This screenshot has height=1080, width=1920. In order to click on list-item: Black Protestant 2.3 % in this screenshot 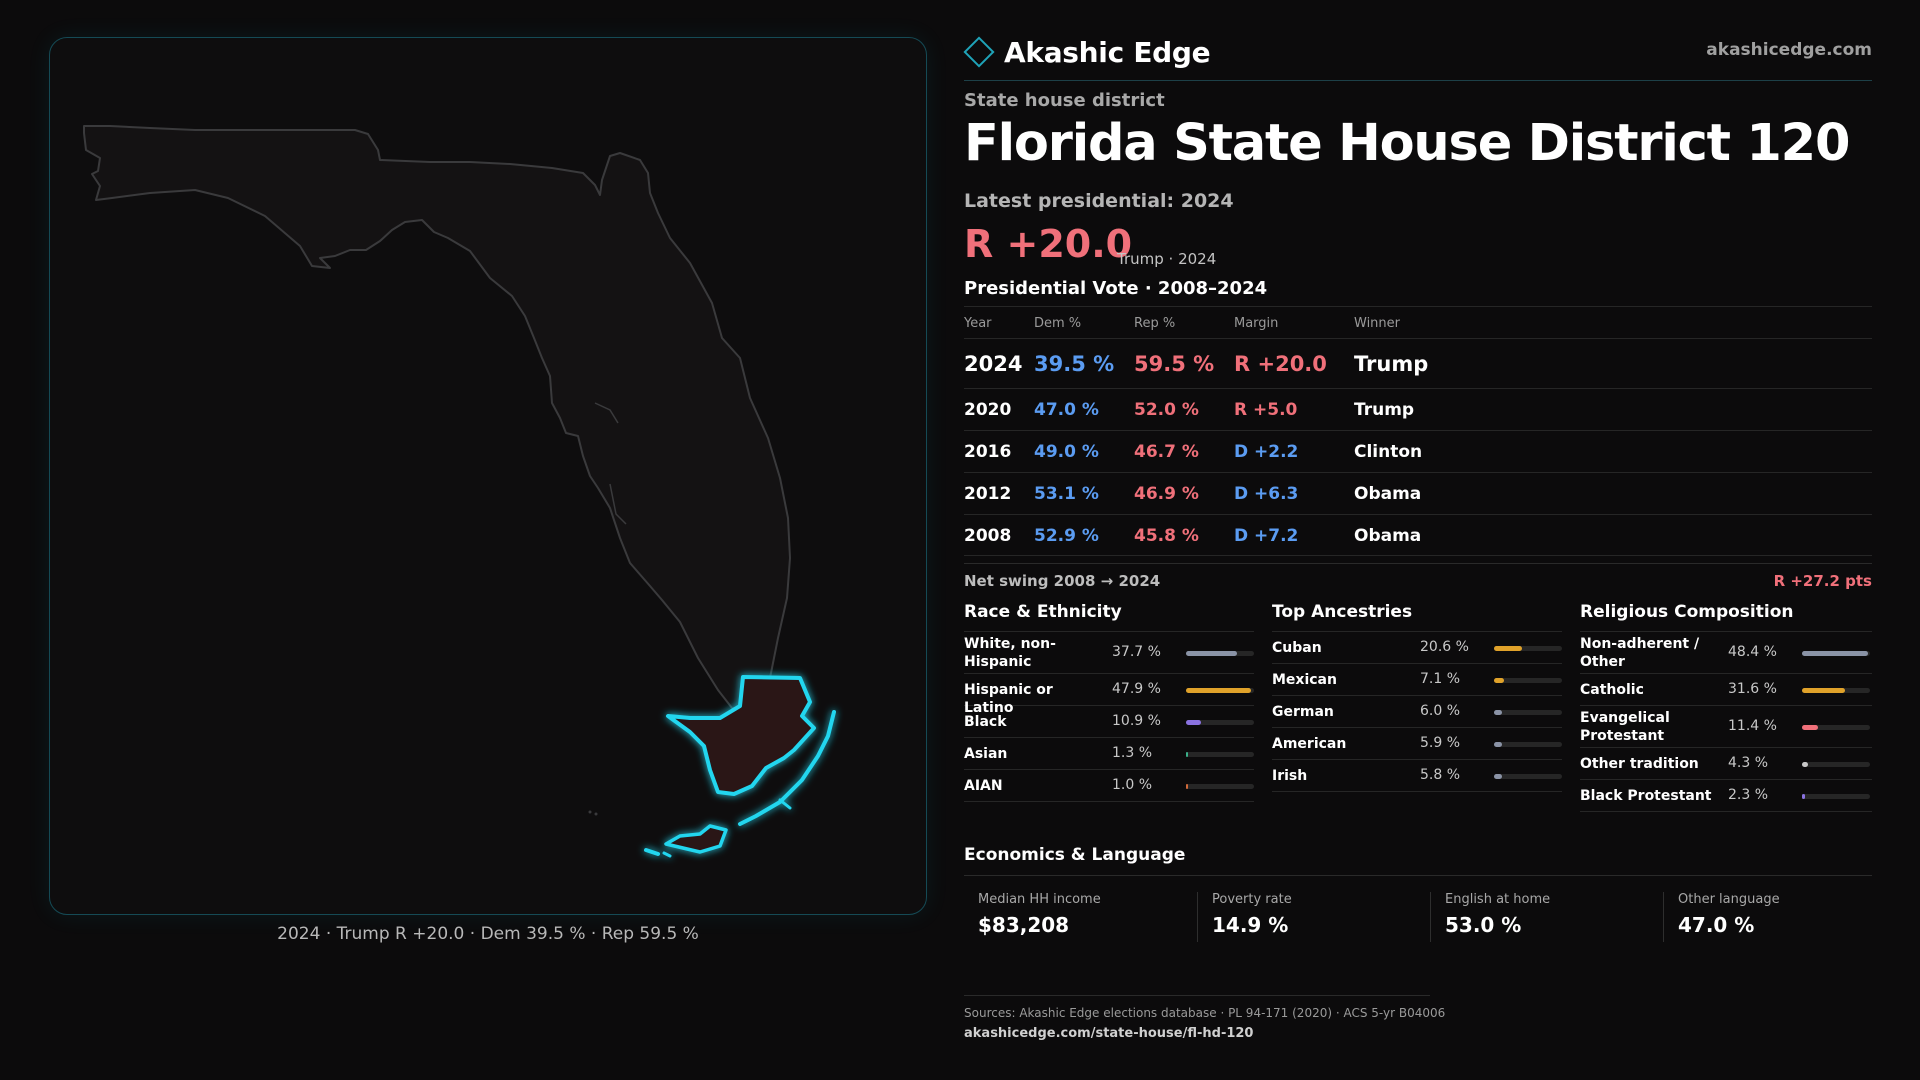, I will do `click(1726, 796)`.